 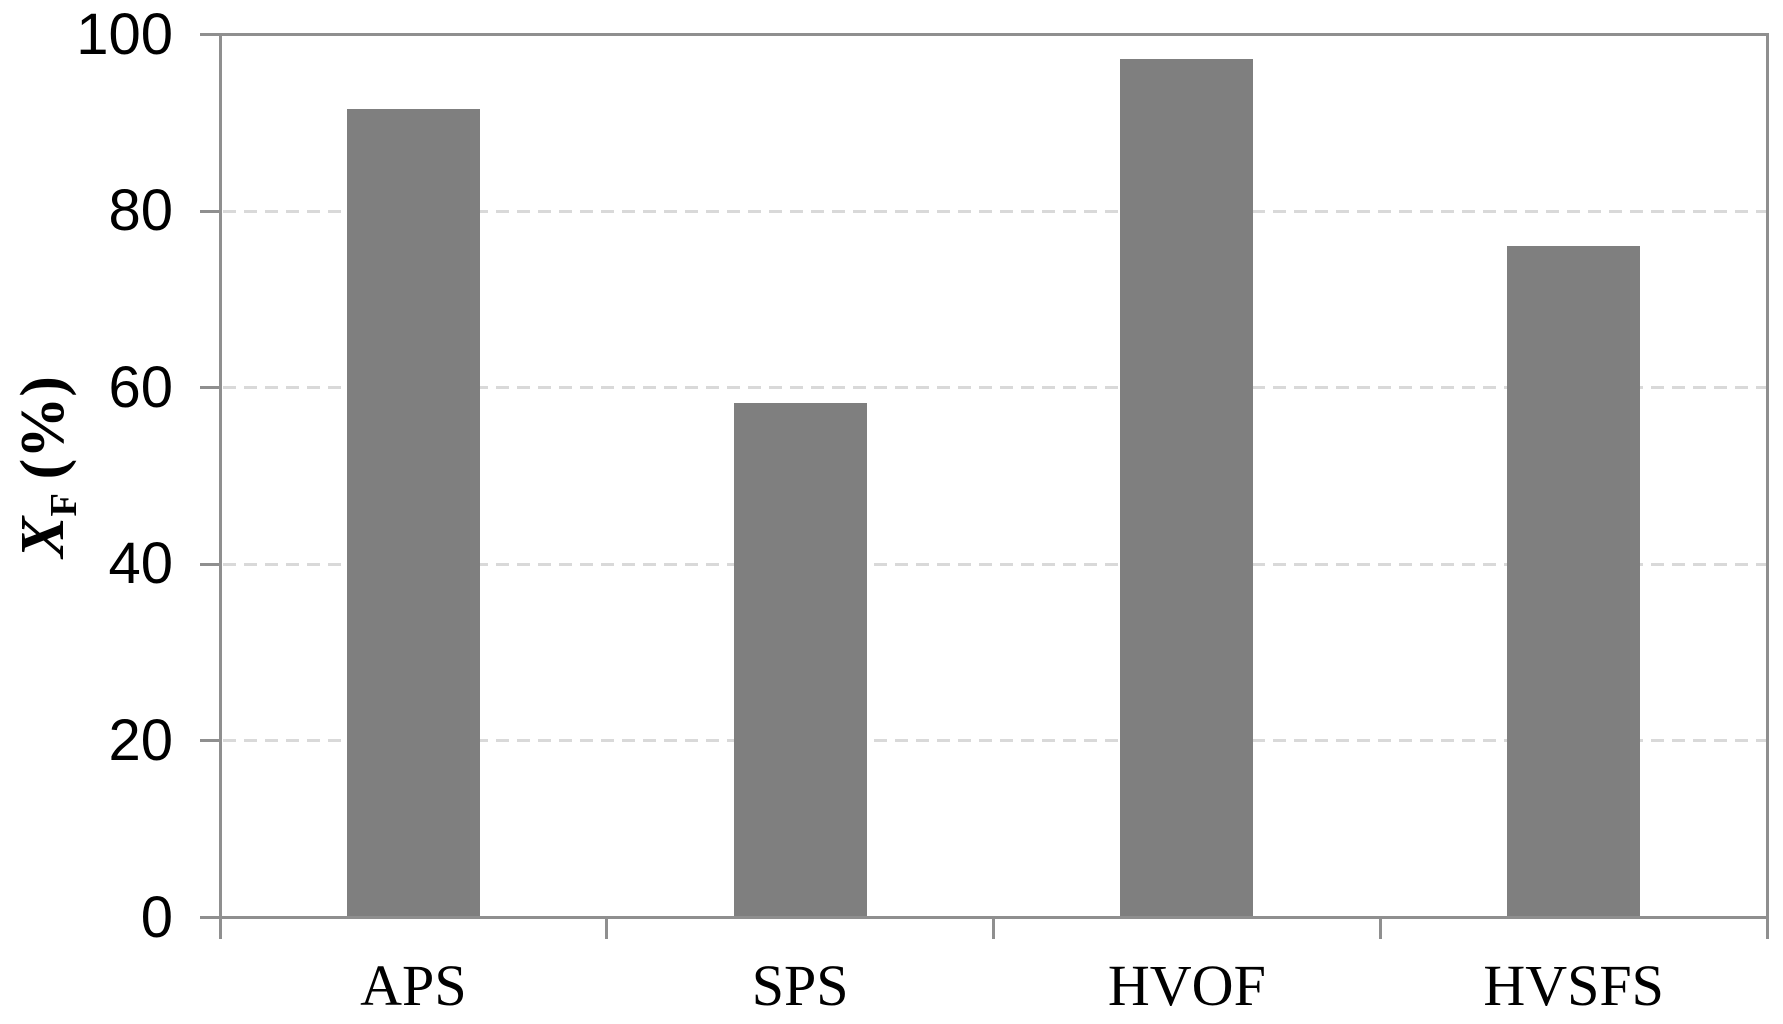 I want to click on bar-sps, so click(x=800, y=659).